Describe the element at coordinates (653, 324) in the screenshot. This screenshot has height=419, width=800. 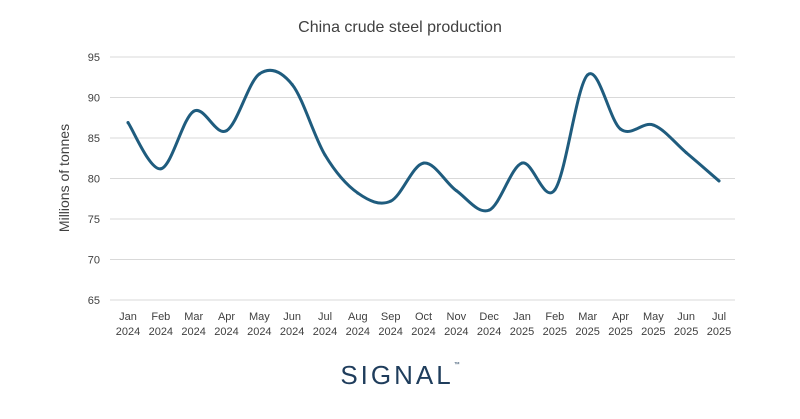
I see `x-tick-label: May 2025` at that location.